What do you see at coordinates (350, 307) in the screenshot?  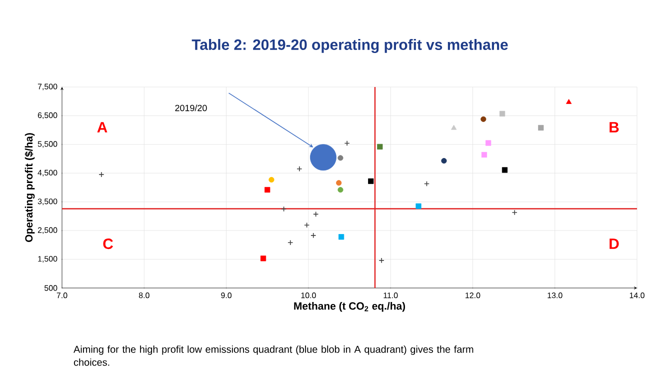 I see `x-axis-title: Methane (t CO$_{2}$ eq./ha)` at bounding box center [350, 307].